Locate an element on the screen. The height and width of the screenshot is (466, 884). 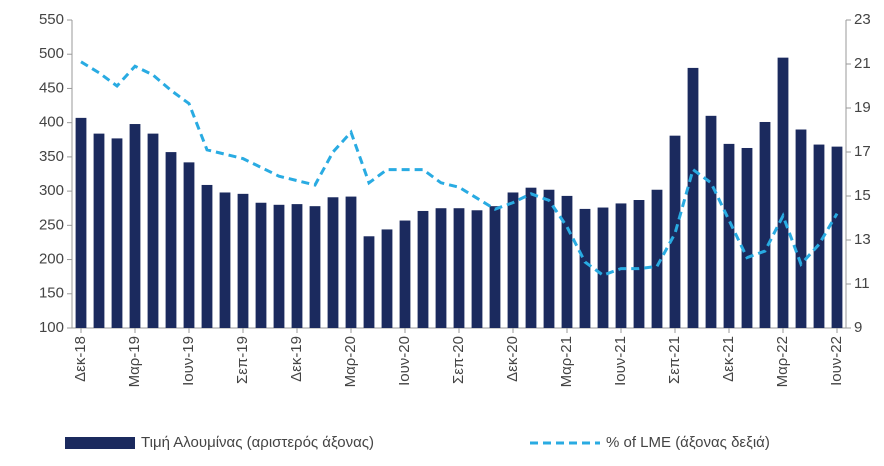
x-tick-label: Μαρ-19 is located at coordinates (134, 361).